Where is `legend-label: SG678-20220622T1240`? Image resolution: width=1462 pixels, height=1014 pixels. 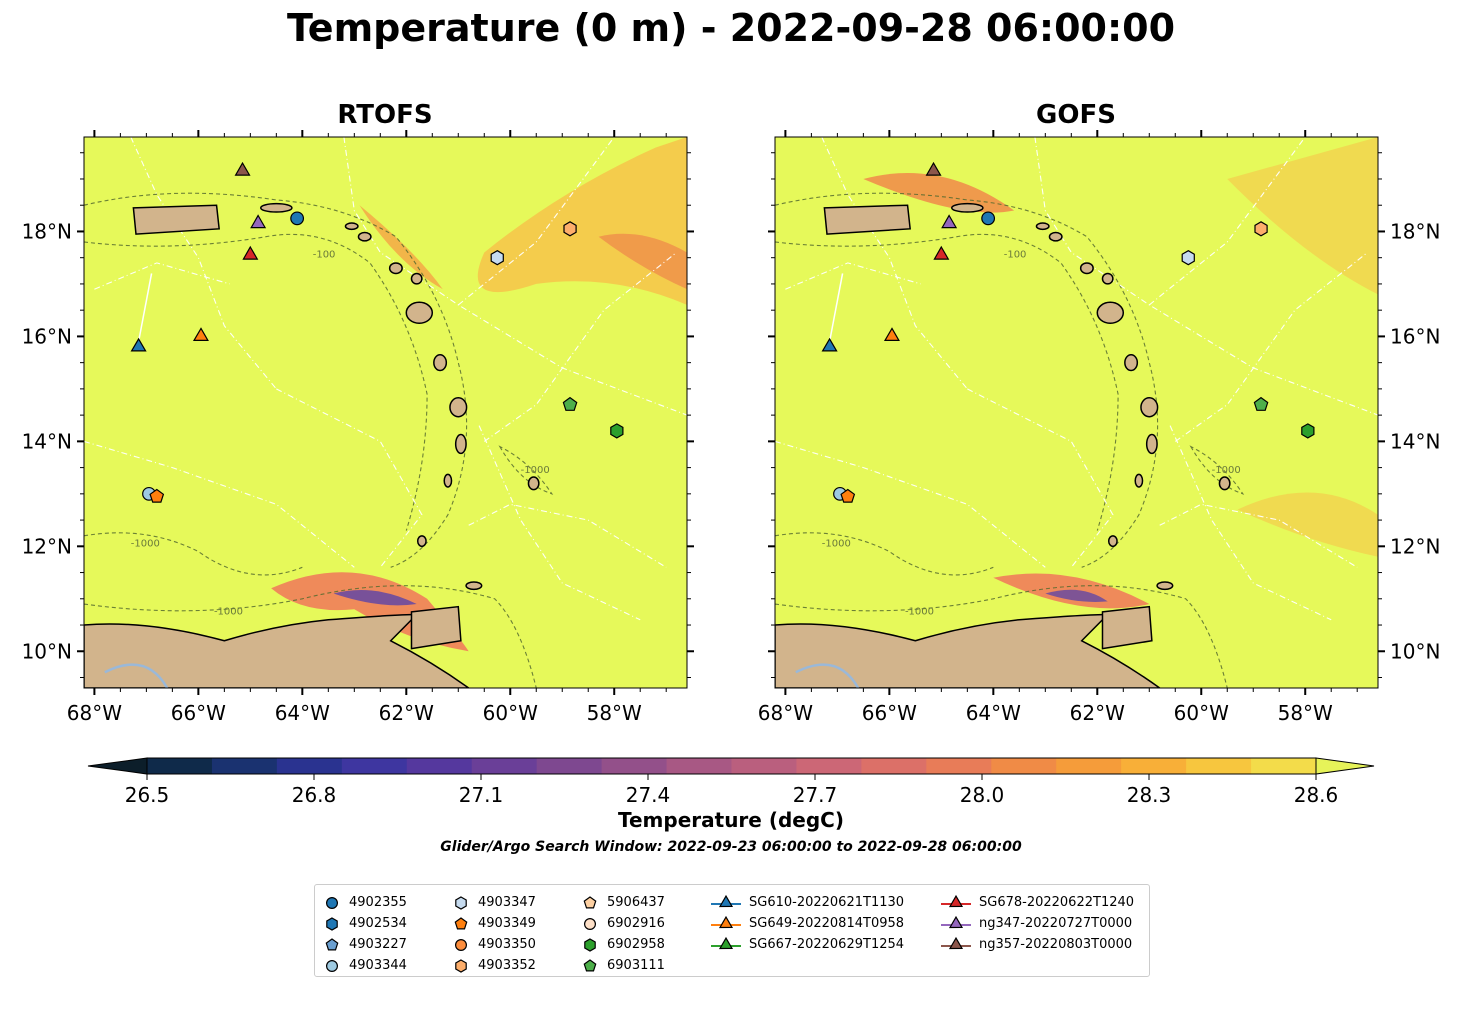
legend-label: SG678-20220622T1240 is located at coordinates (1057, 902).